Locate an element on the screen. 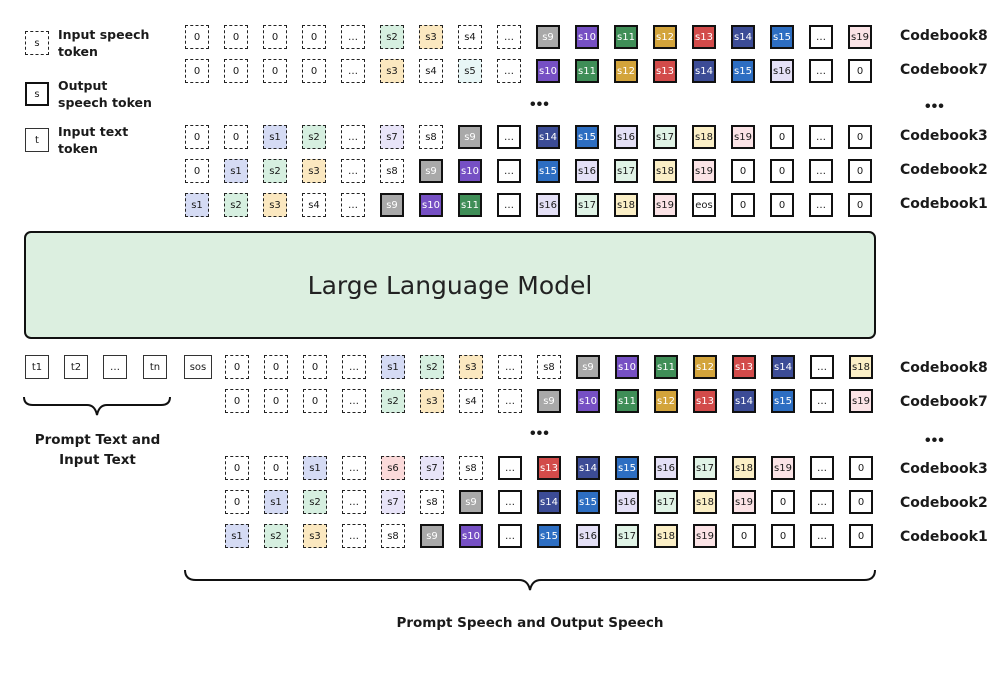 This screenshot has width=1000, height=679. top-codebook3-token-9: s14 is located at coordinates (548, 137).